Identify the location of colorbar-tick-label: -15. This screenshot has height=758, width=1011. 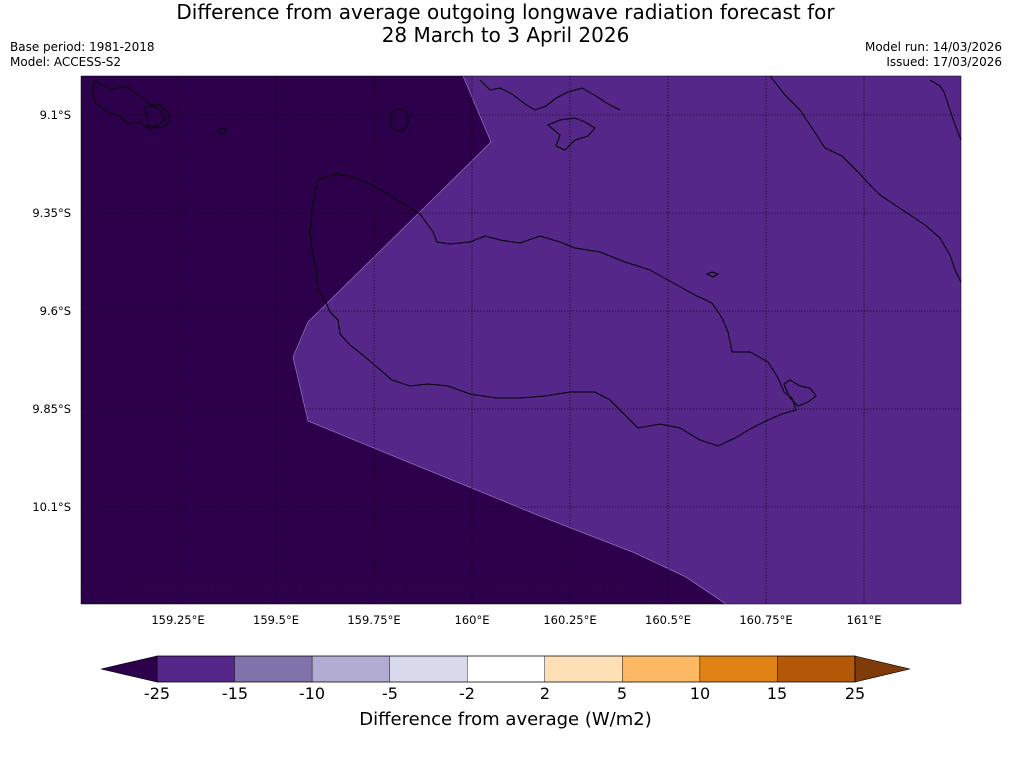
(235, 693).